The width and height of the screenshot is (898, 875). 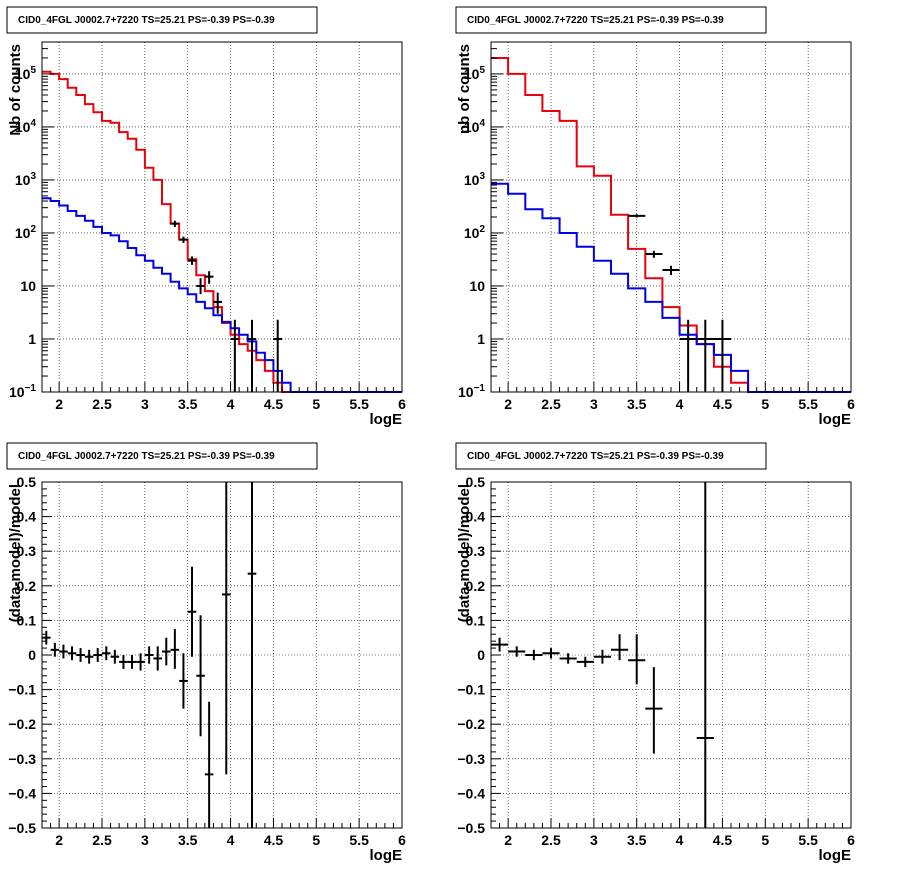 I want to click on y-axis-label: nb of counts, so click(x=464, y=89).